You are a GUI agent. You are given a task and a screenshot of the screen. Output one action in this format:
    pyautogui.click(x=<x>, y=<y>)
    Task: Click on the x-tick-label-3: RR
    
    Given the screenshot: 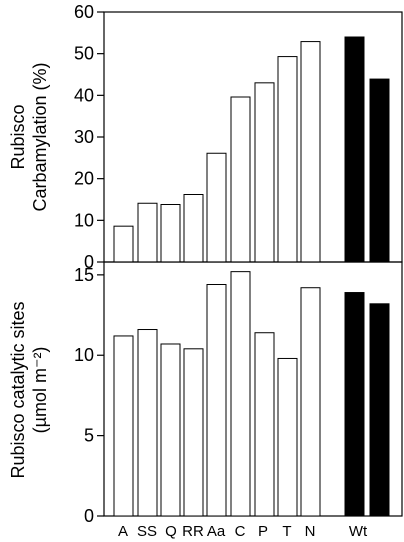 What is the action you would take?
    pyautogui.click(x=193, y=531)
    